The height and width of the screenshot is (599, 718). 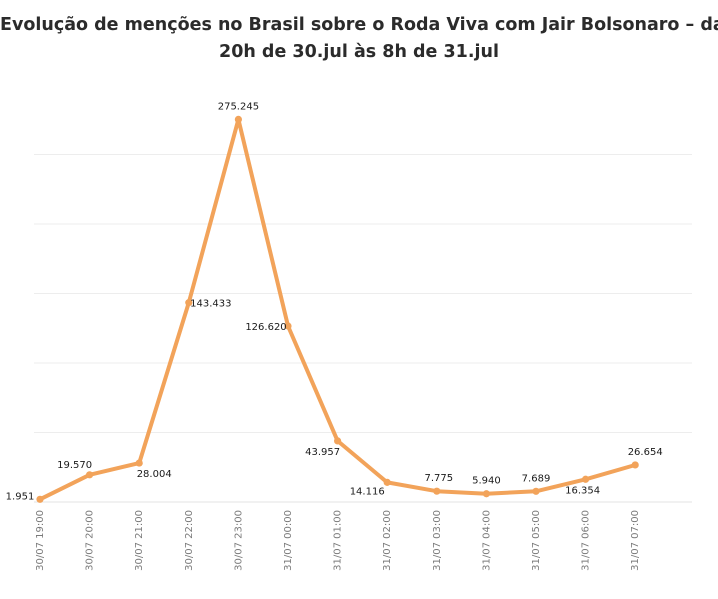 I want to click on data-label: 143.433, so click(x=210, y=304).